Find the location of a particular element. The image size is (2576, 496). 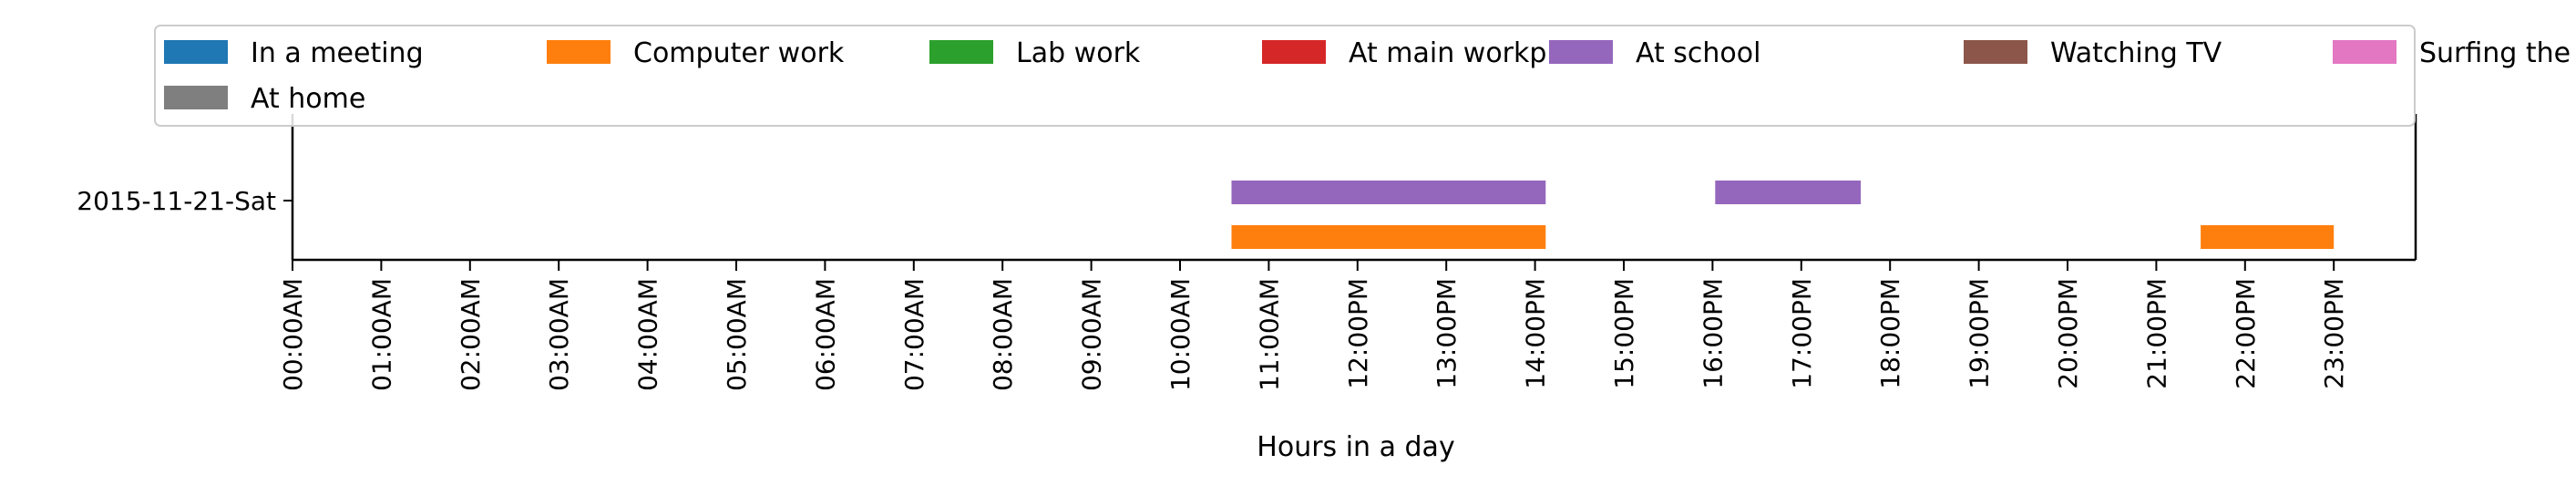

x-tick-label: 09:00AM is located at coordinates (1092, 334).